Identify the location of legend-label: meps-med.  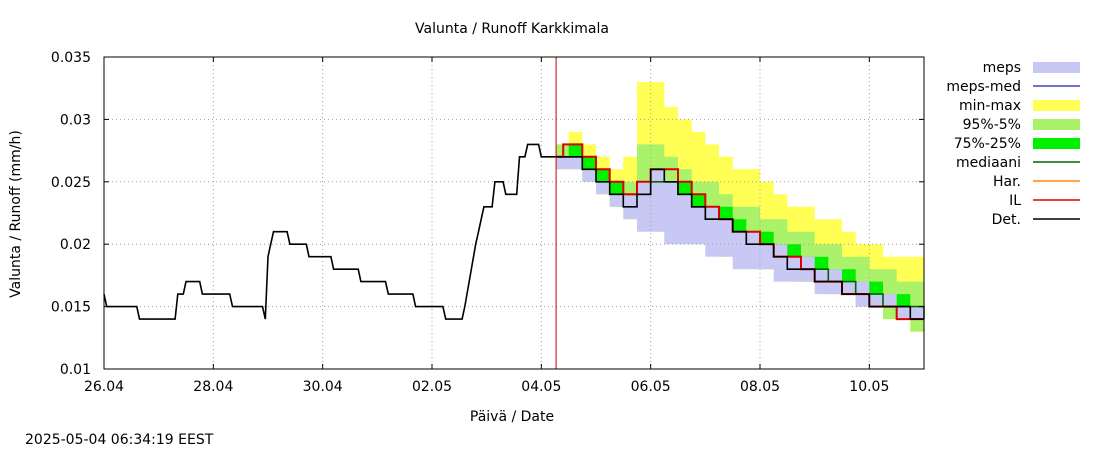
(983, 87).